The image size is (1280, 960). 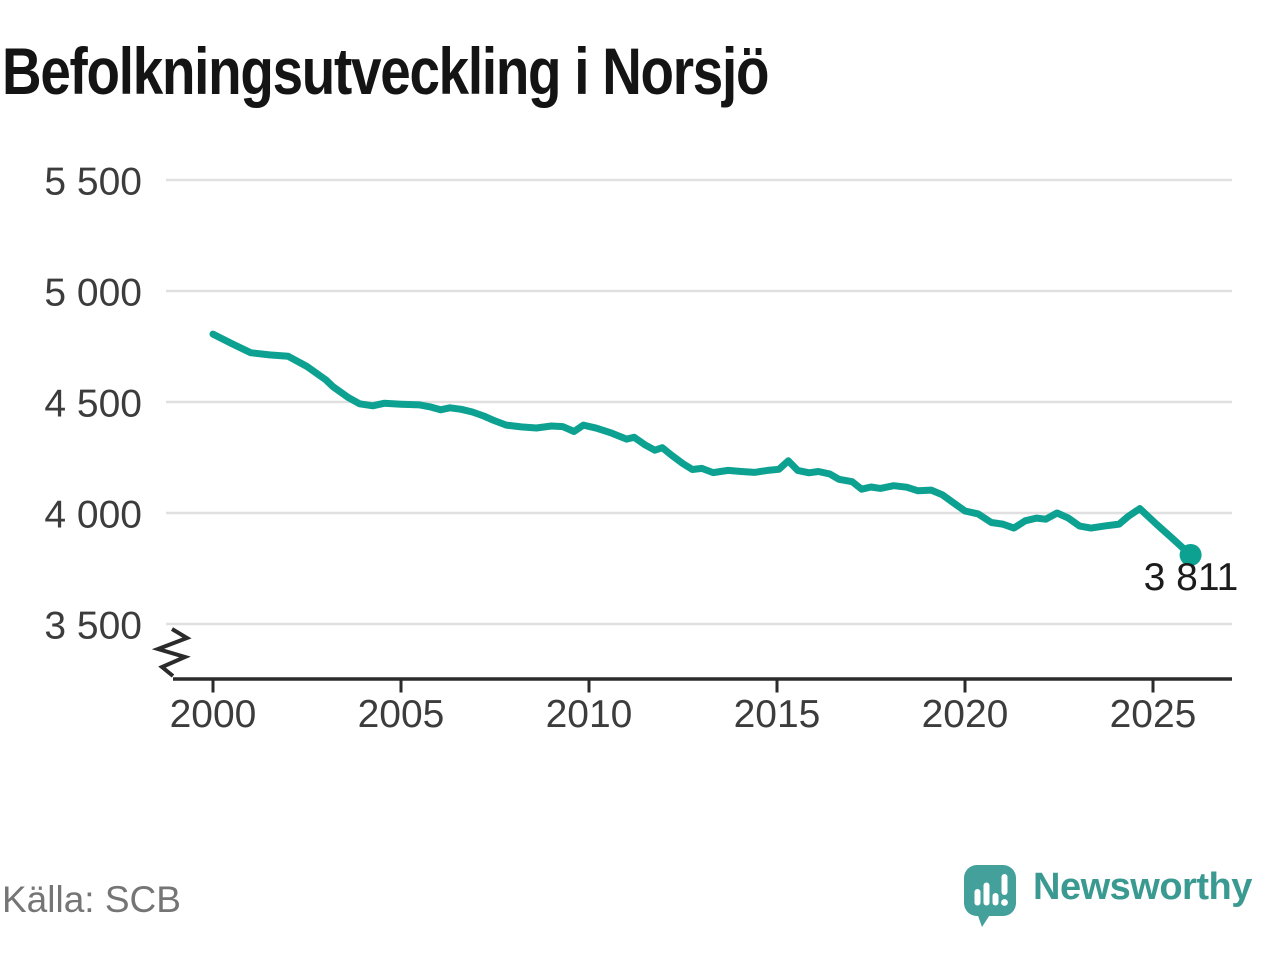 What do you see at coordinates (93, 626) in the screenshot?
I see `y-tick-label: 3 500` at bounding box center [93, 626].